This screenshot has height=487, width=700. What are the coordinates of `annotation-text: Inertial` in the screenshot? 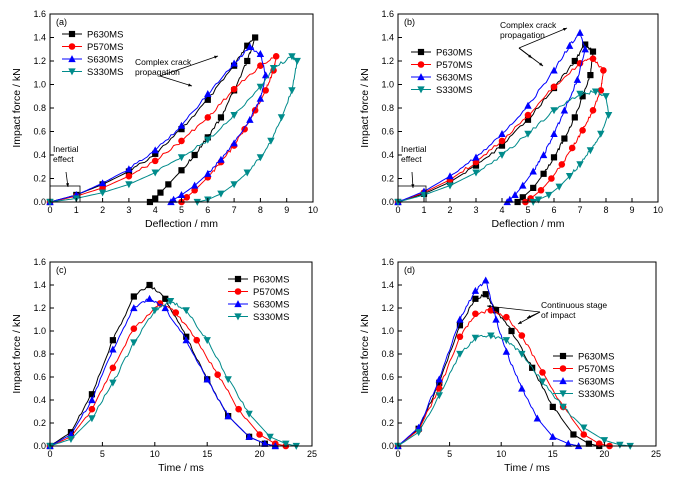 It's located at (66, 149).